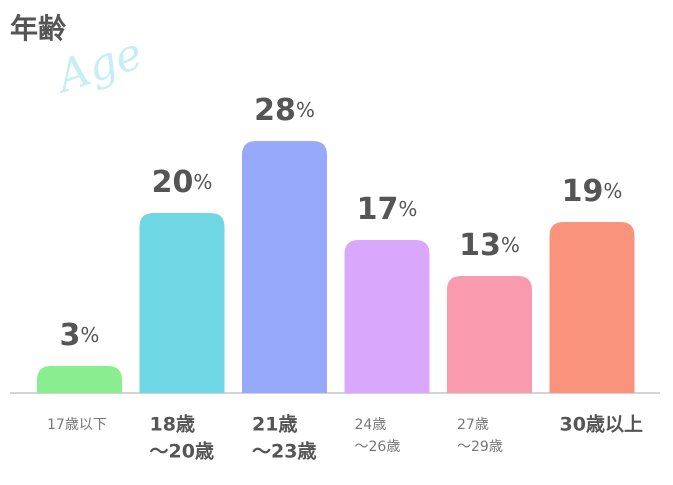 The width and height of the screenshot is (673, 485). I want to click on x-tick-label: 18歳, so click(172, 425).